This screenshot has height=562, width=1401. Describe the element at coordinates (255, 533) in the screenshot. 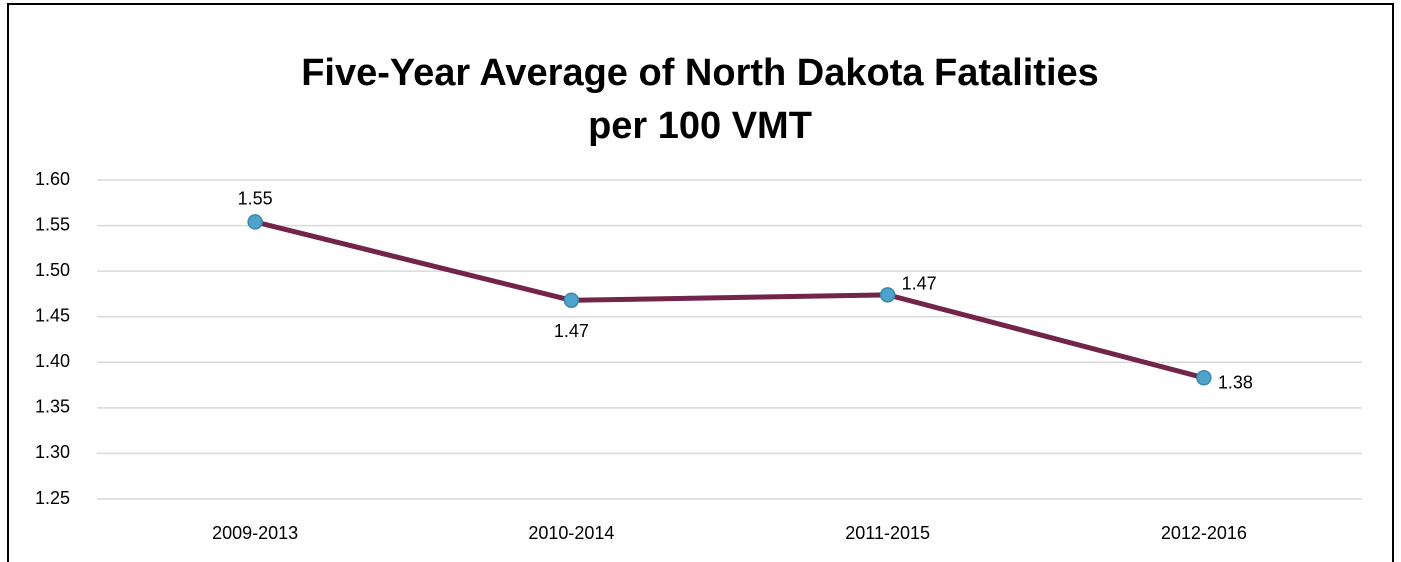

I see `x-tick-label: 2009-2013` at that location.